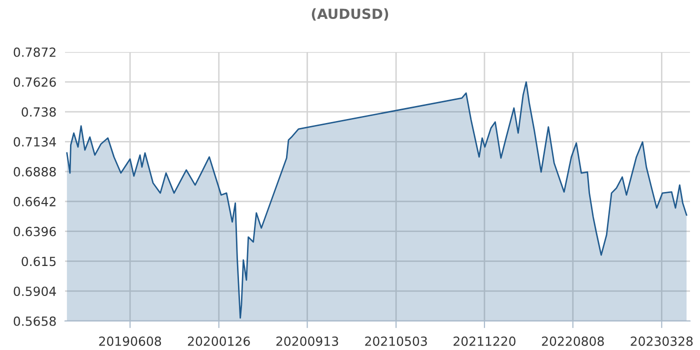 Image resolution: width=700 pixels, height=350 pixels. I want to click on y-tick-label: 0.6396, so click(35, 231).